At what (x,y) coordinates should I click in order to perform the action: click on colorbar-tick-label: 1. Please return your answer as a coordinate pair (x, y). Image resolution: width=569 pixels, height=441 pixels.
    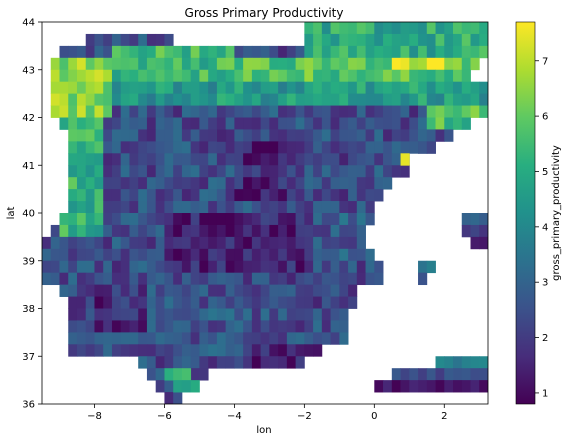
    Looking at the image, I should click on (545, 393).